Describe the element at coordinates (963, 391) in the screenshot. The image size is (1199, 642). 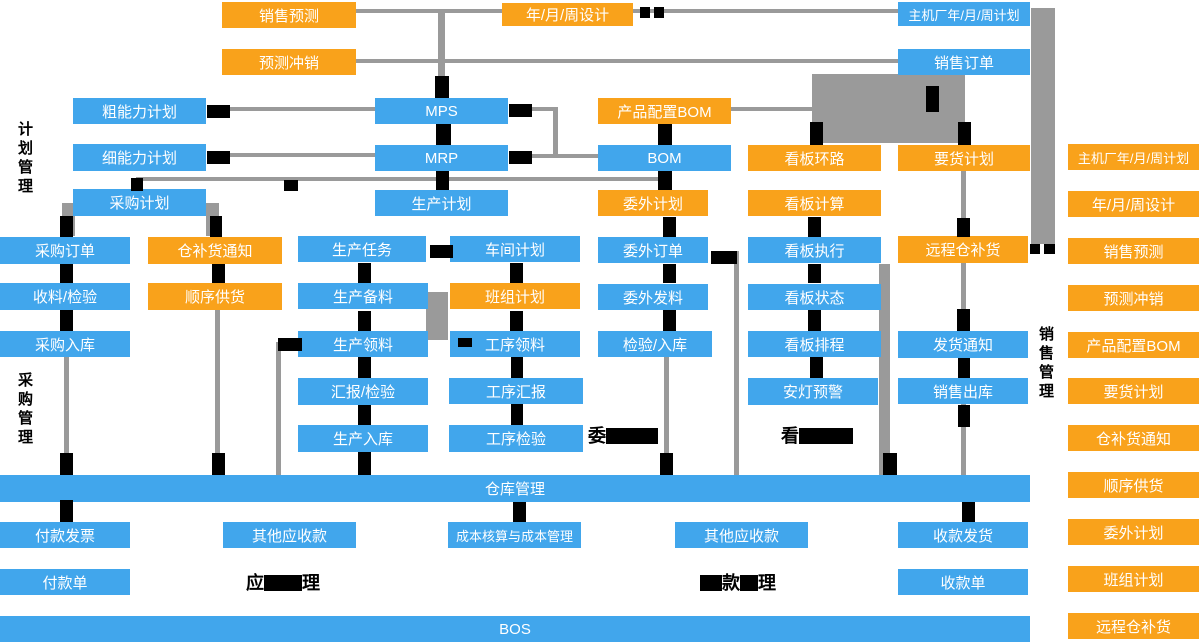
I see `node-sales-outbound: 销售出库` at that location.